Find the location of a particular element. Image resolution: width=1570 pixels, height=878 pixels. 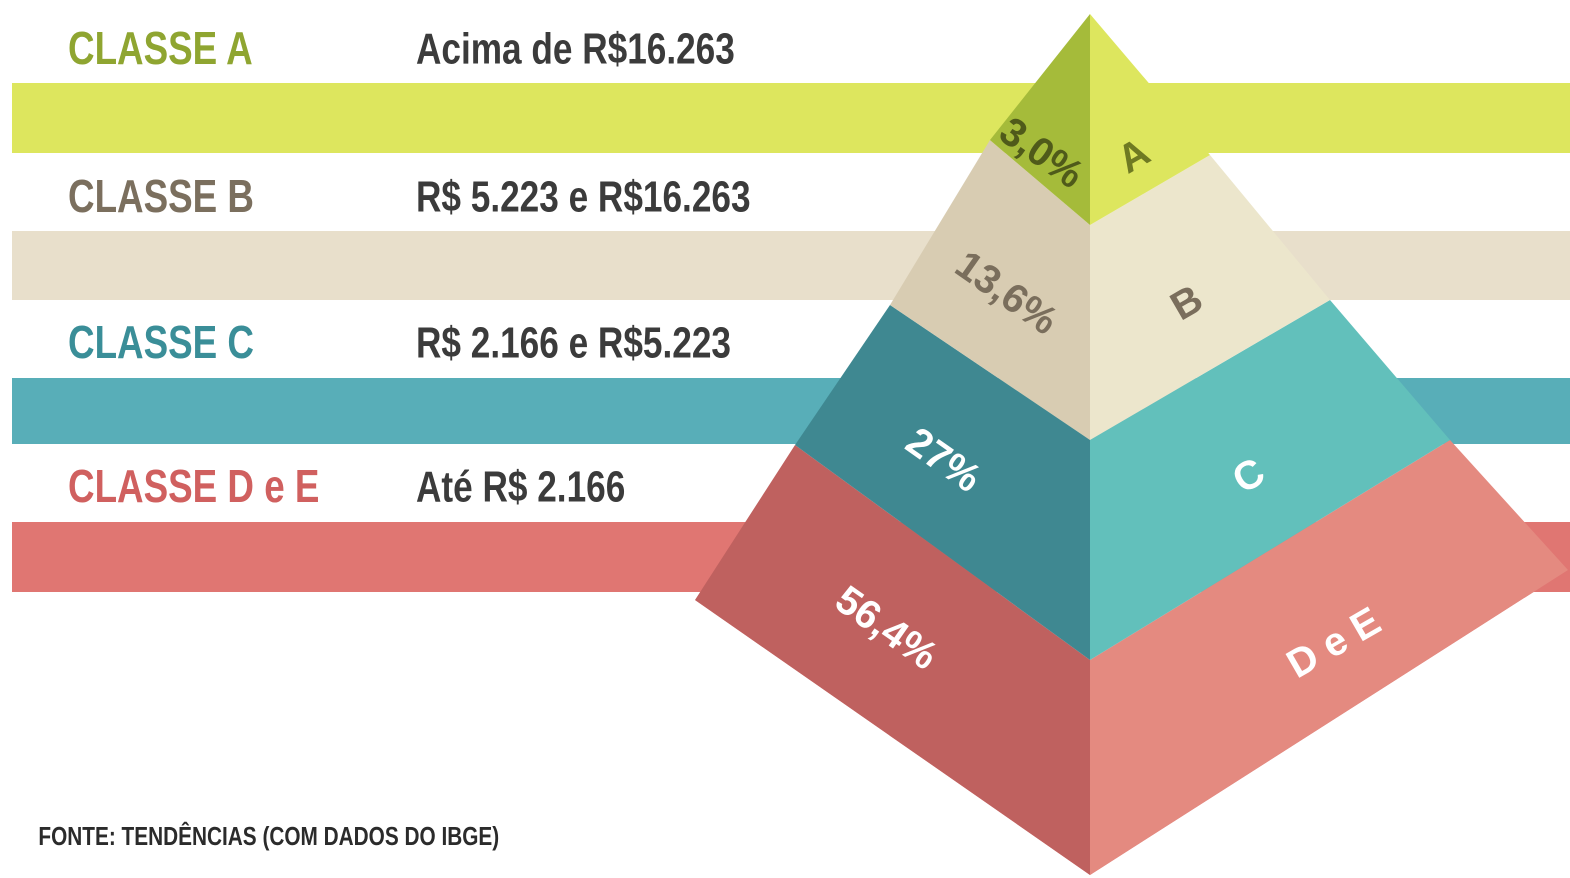

class-range: Até R$ 2.166 is located at coordinates (520, 487).